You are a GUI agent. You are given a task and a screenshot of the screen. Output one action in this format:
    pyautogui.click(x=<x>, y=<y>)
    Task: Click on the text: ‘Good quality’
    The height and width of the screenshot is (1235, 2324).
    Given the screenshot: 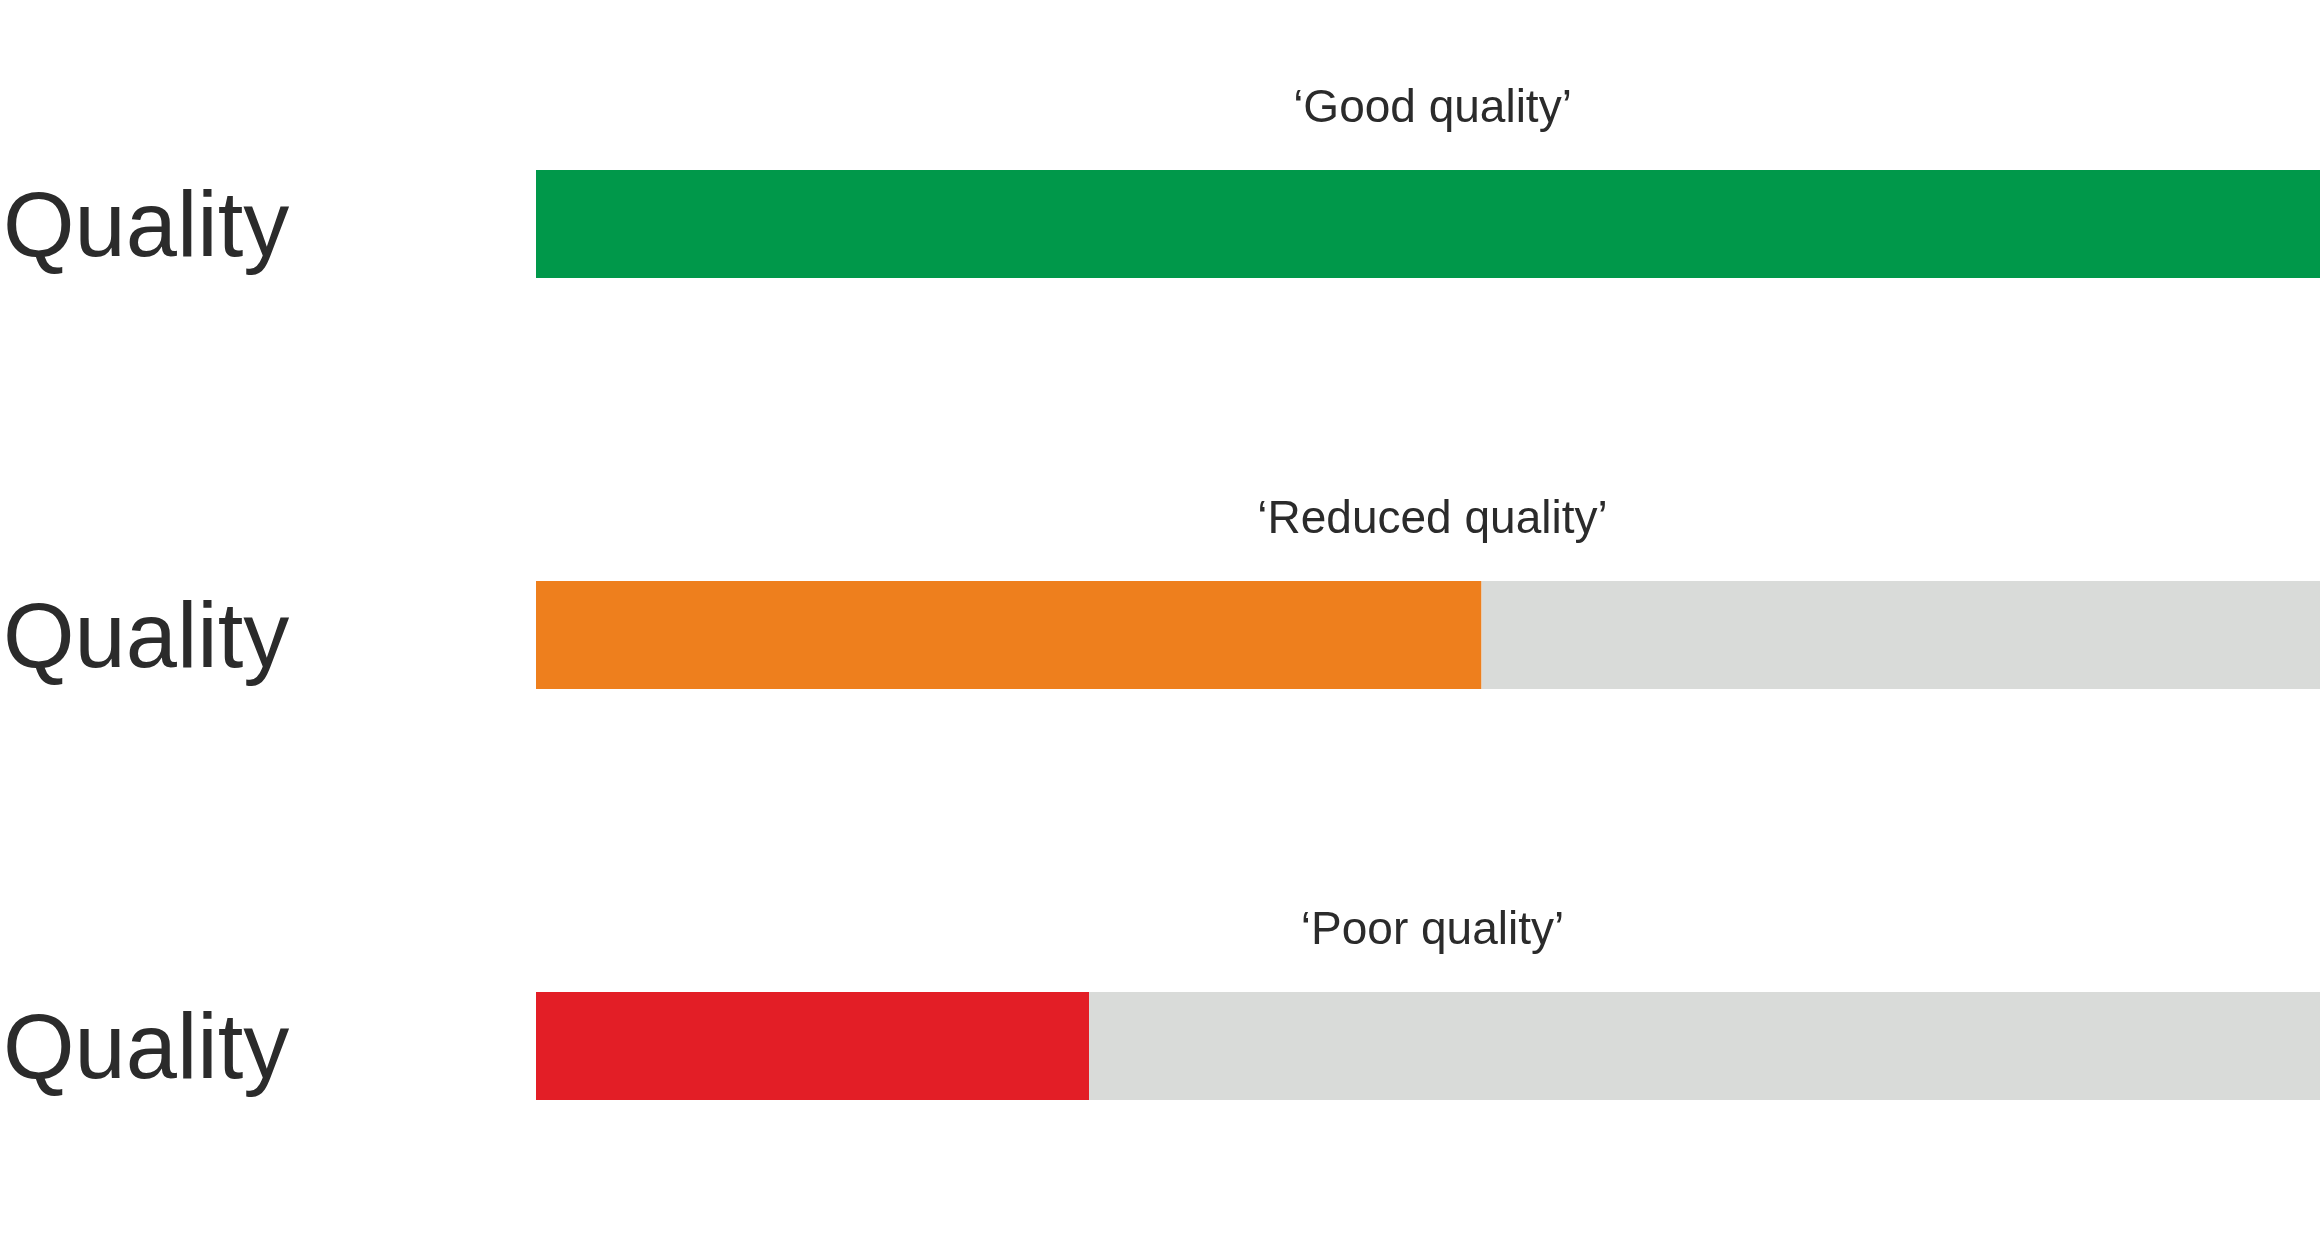 What is the action you would take?
    pyautogui.click(x=1432, y=106)
    